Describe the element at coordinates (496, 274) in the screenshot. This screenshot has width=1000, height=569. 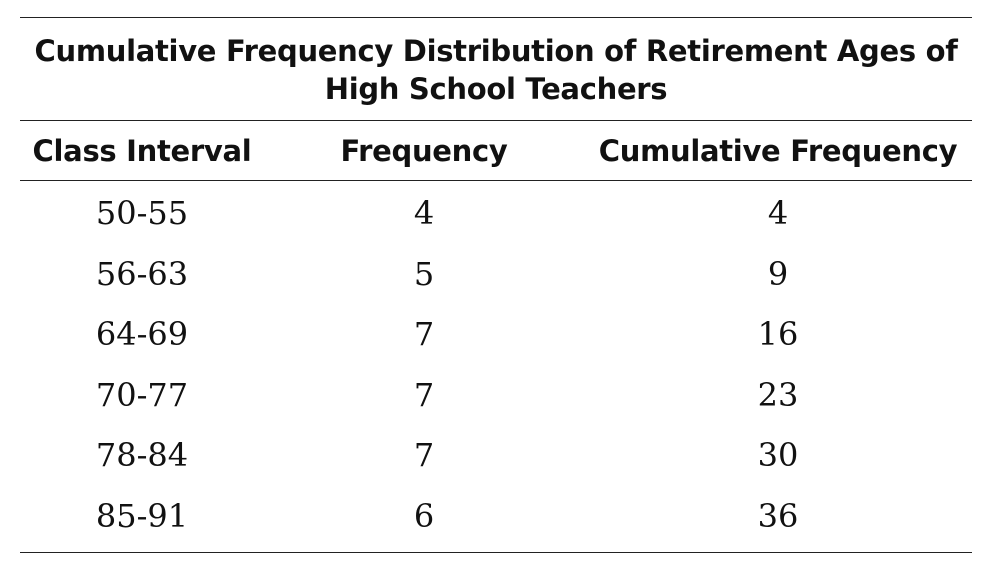
I see `table-row: 56-63 5 9` at that location.